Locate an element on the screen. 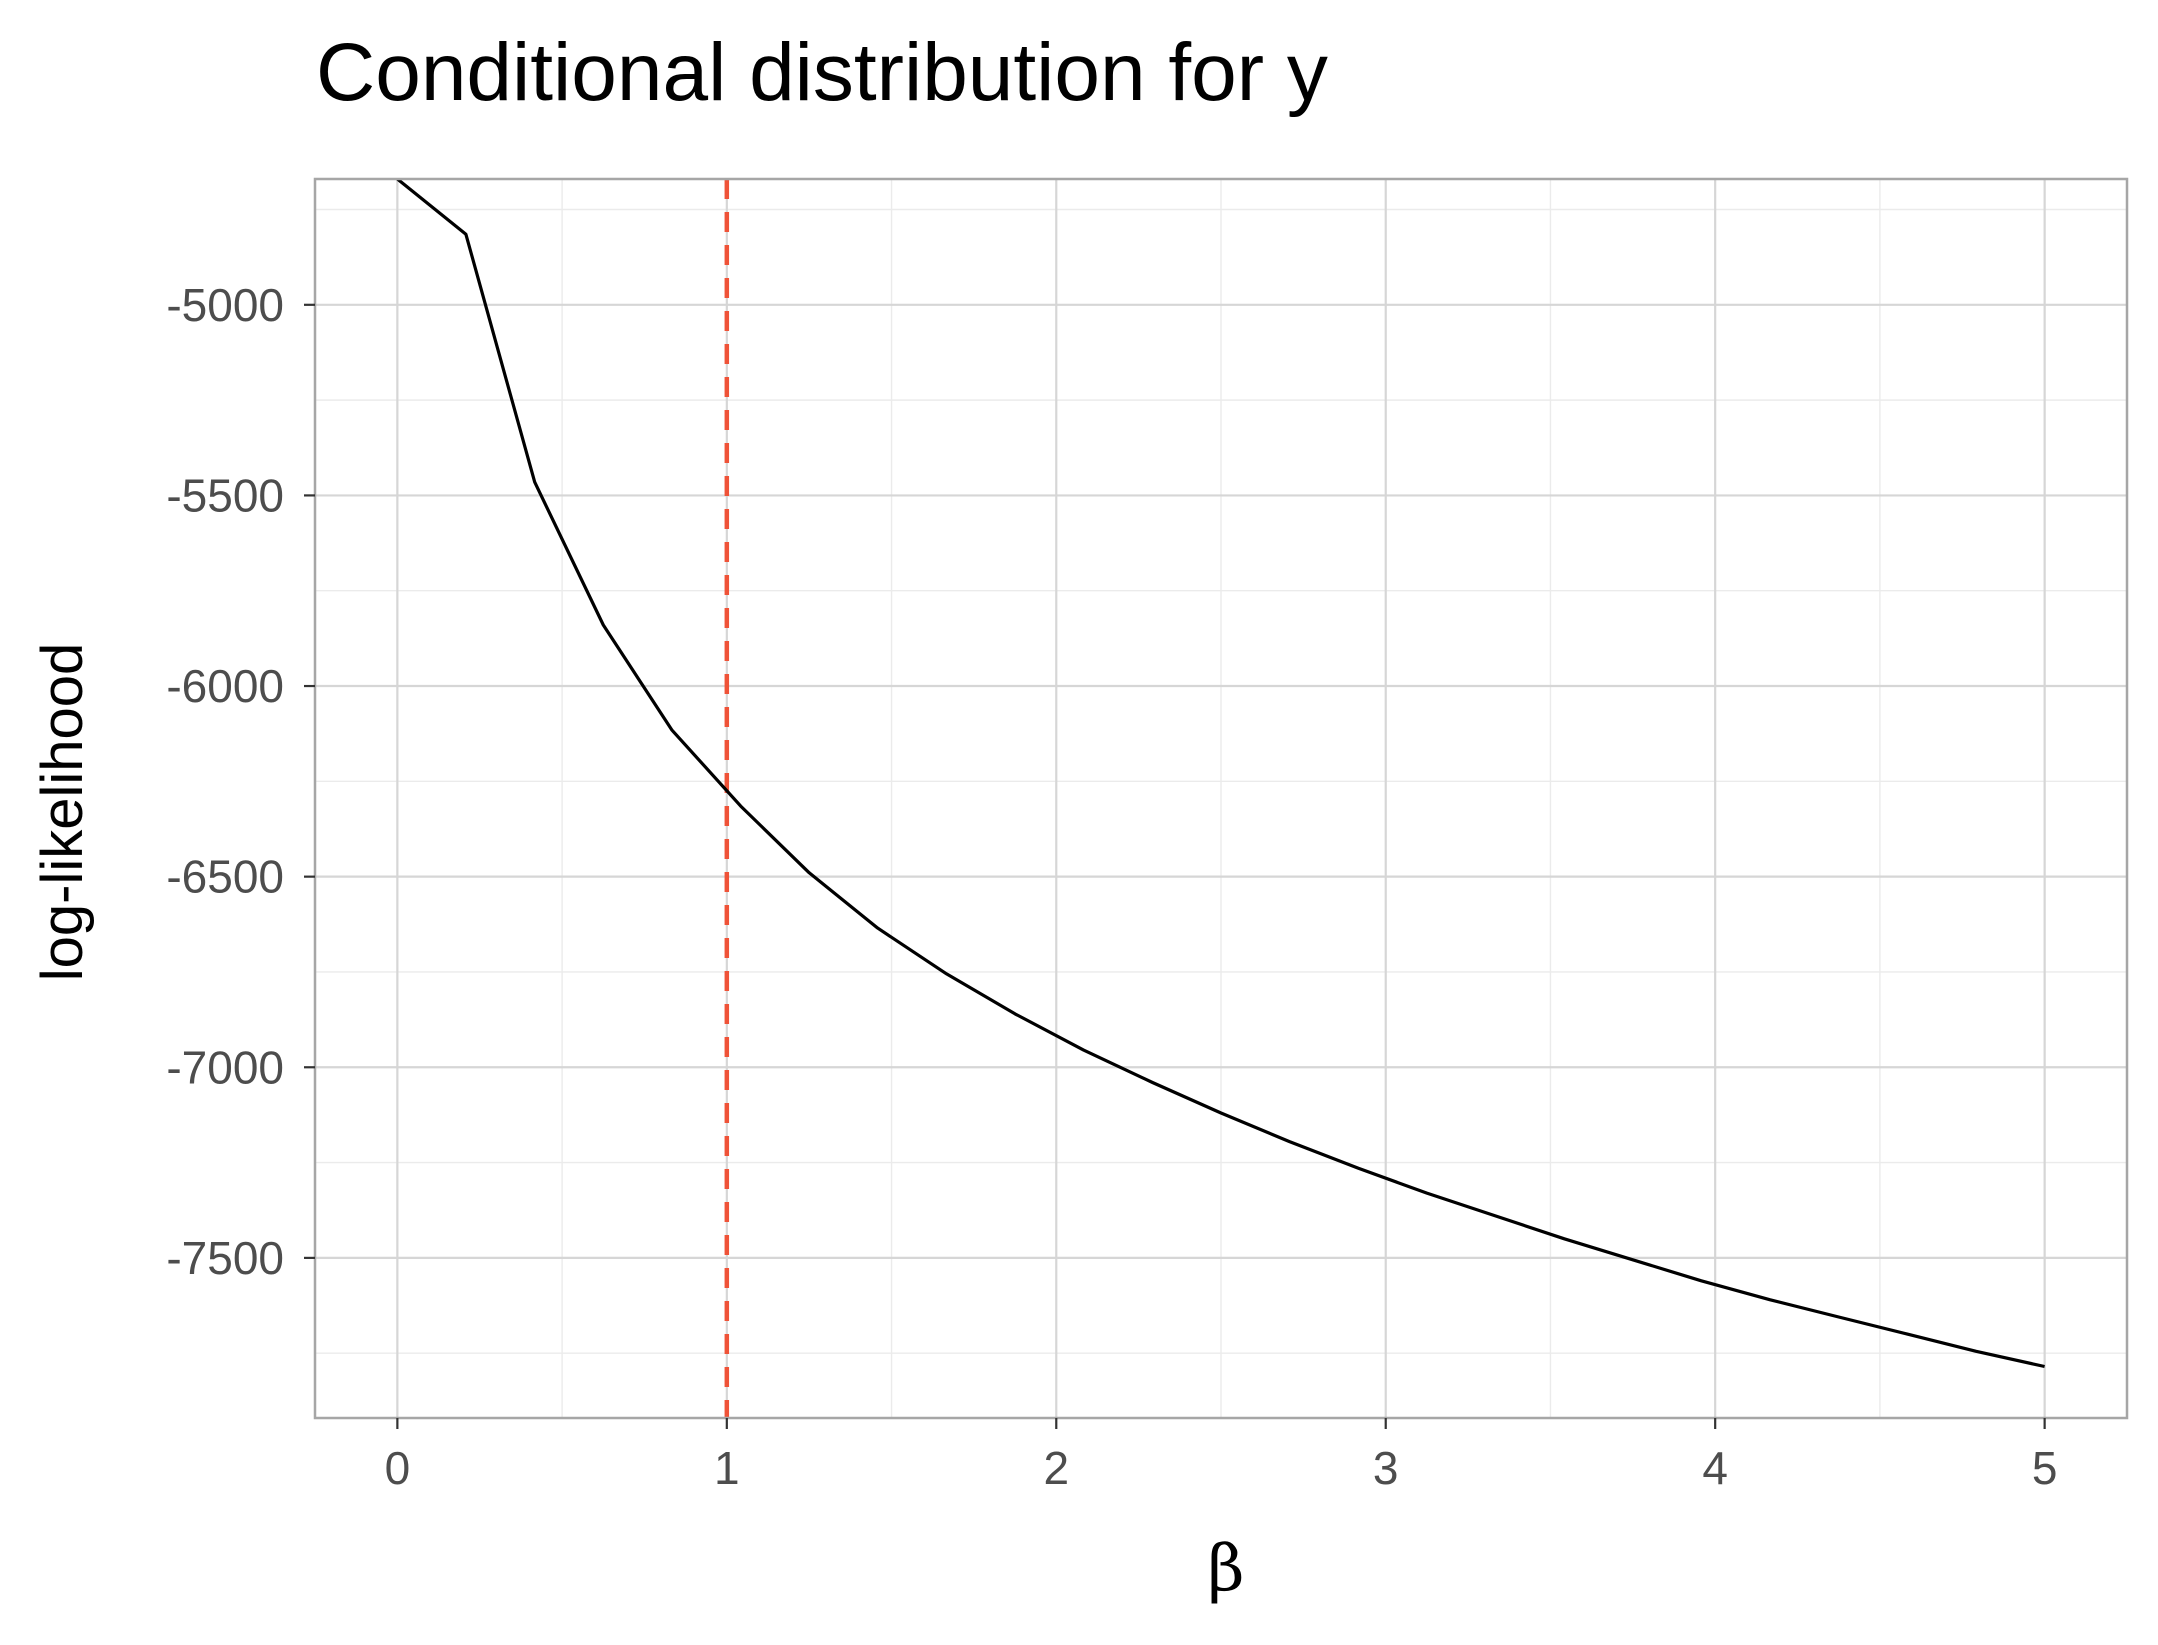  y-tick-label: -5000 is located at coordinates (225, 305).